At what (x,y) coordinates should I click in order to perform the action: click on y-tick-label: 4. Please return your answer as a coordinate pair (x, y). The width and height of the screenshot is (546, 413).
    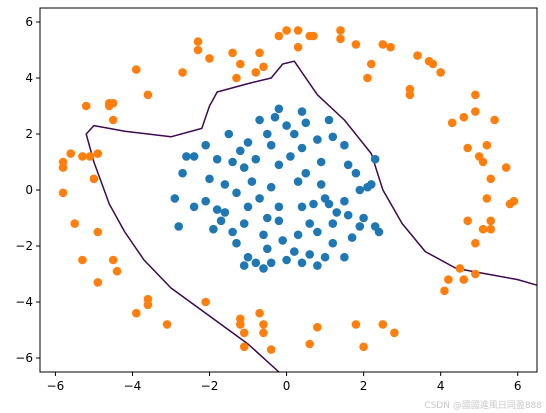
    Looking at the image, I should click on (29, 78).